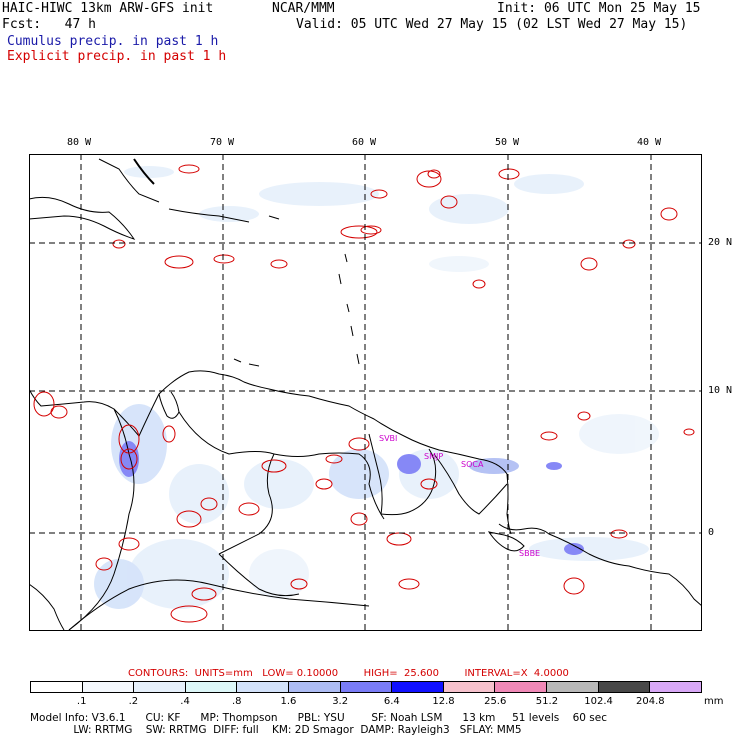 The image size is (740, 740). I want to click on scale-label: 51.2, so click(547, 701).